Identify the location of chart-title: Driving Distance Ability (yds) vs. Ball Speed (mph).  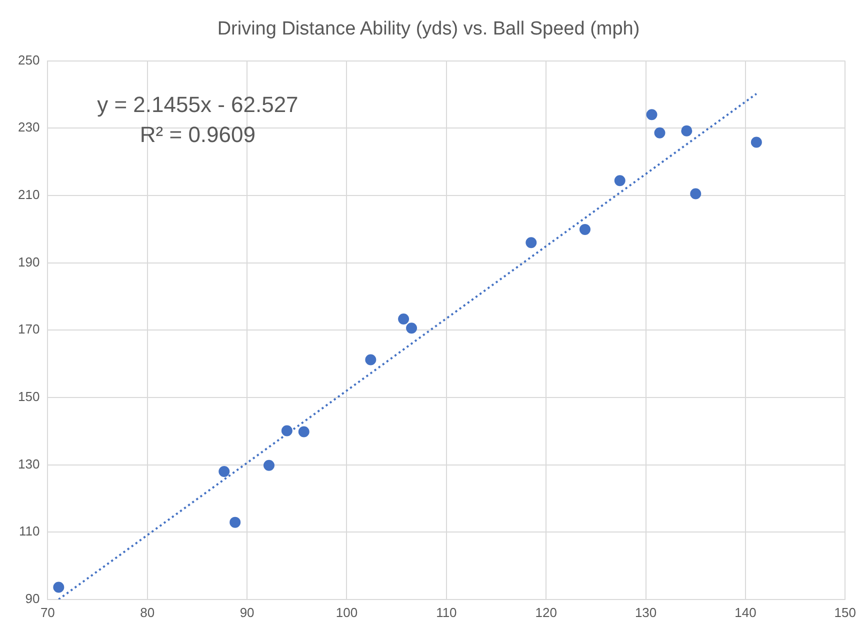
(428, 29).